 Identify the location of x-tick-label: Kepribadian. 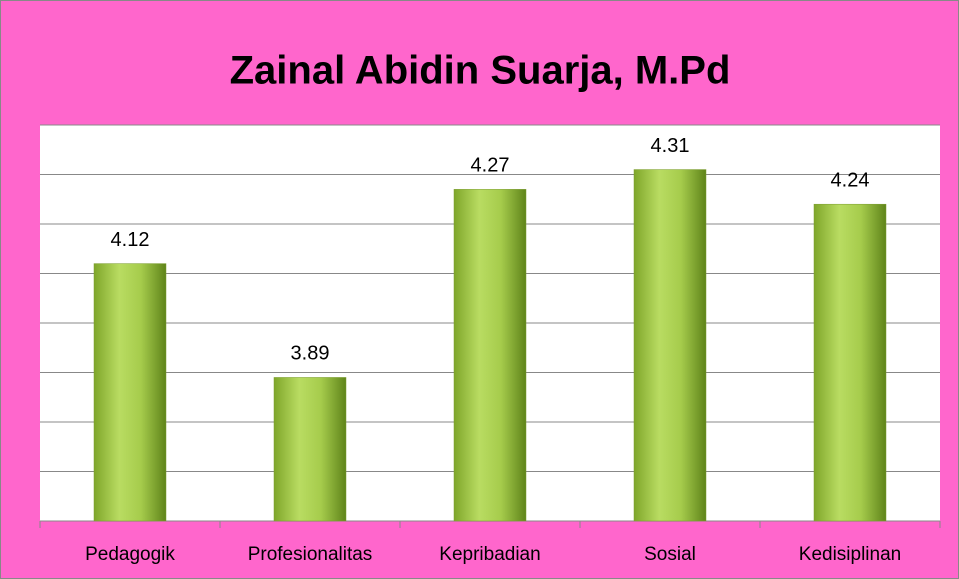
(489, 554).